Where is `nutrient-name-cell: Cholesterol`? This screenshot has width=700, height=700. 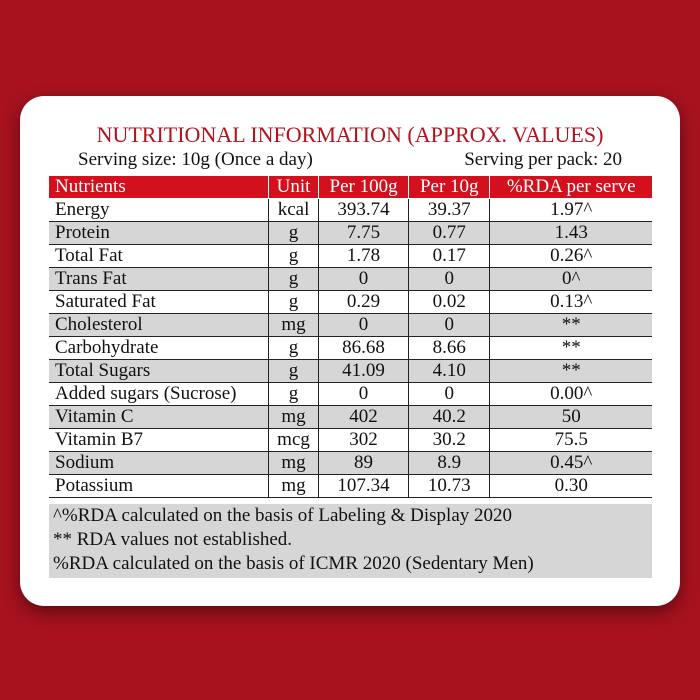 nutrient-name-cell: Cholesterol is located at coordinates (159, 325).